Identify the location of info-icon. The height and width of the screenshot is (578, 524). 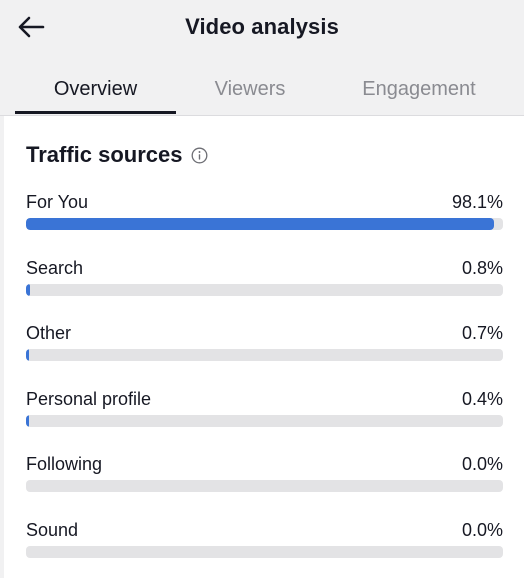
(199, 155).